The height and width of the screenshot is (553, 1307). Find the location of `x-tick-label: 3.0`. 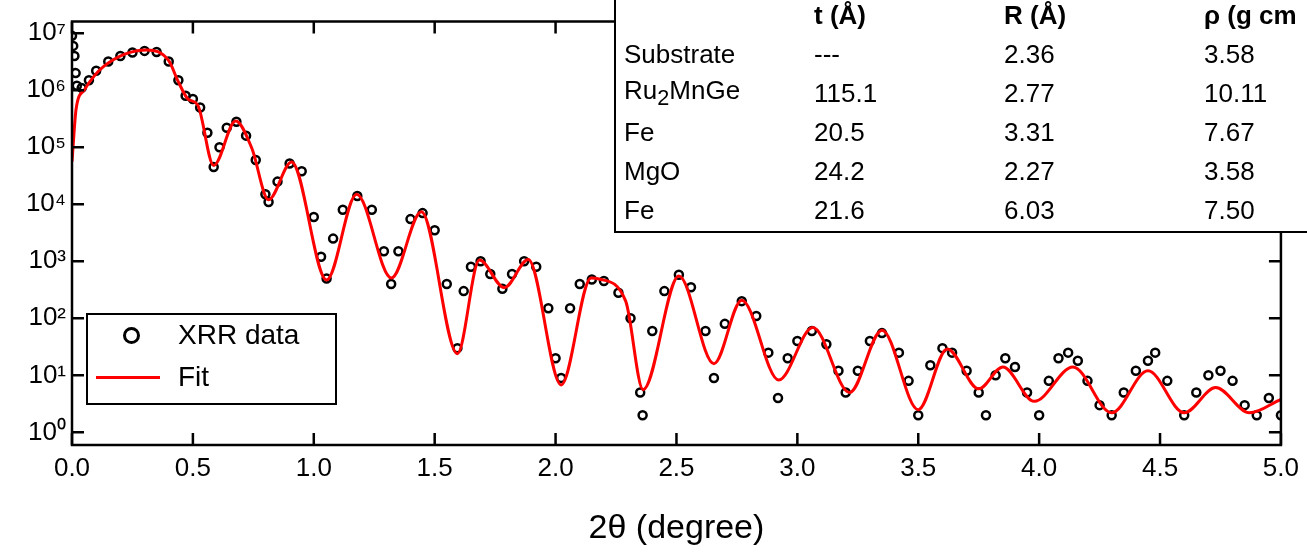

x-tick-label: 3.0 is located at coordinates (797, 466).